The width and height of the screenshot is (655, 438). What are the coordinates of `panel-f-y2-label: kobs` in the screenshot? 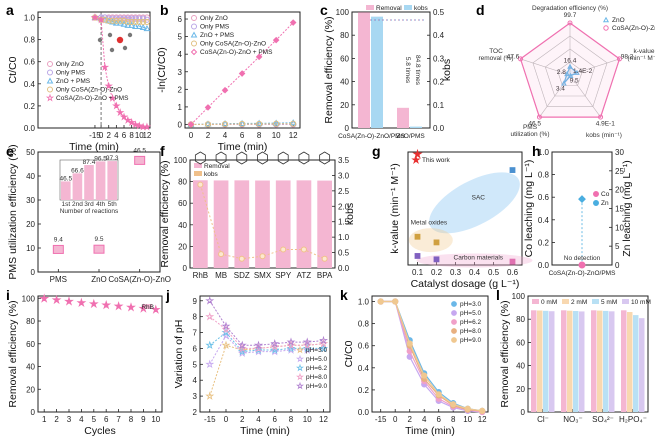 It's located at (350, 214).